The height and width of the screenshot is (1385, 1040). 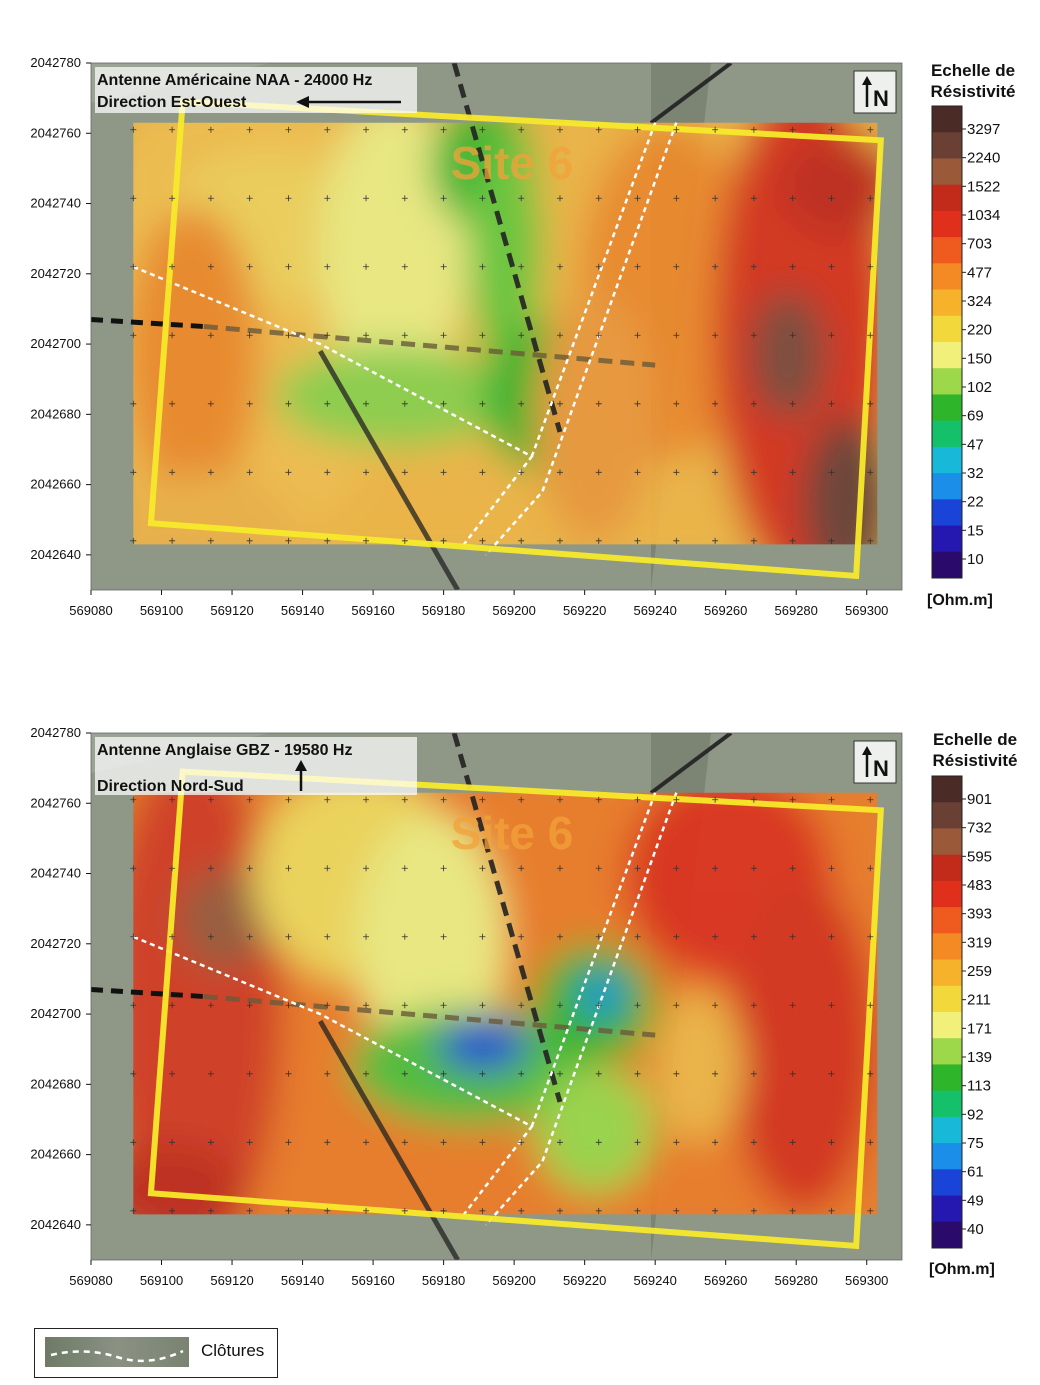 What do you see at coordinates (983, 129) in the screenshot?
I see `legend-label: 3297` at bounding box center [983, 129].